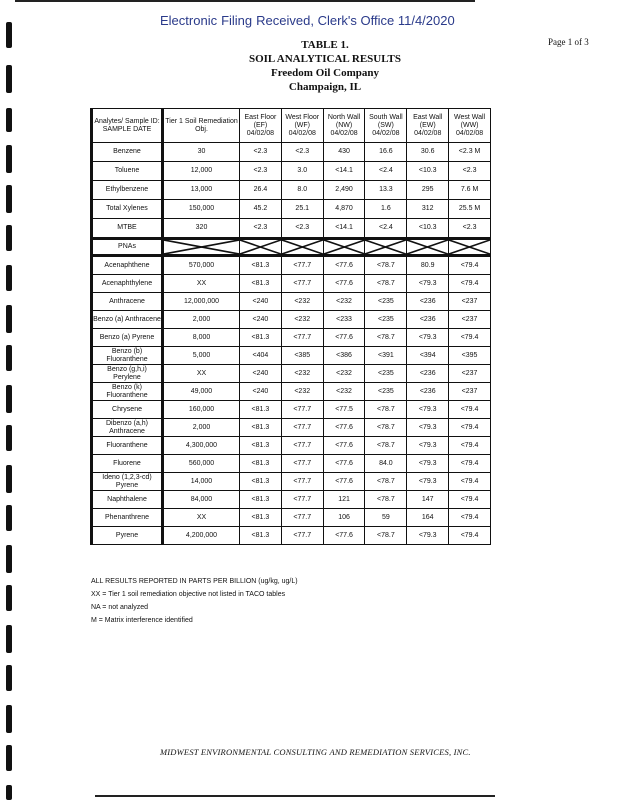  I want to click on stamp-text-2: Filing, so click(237, 20).